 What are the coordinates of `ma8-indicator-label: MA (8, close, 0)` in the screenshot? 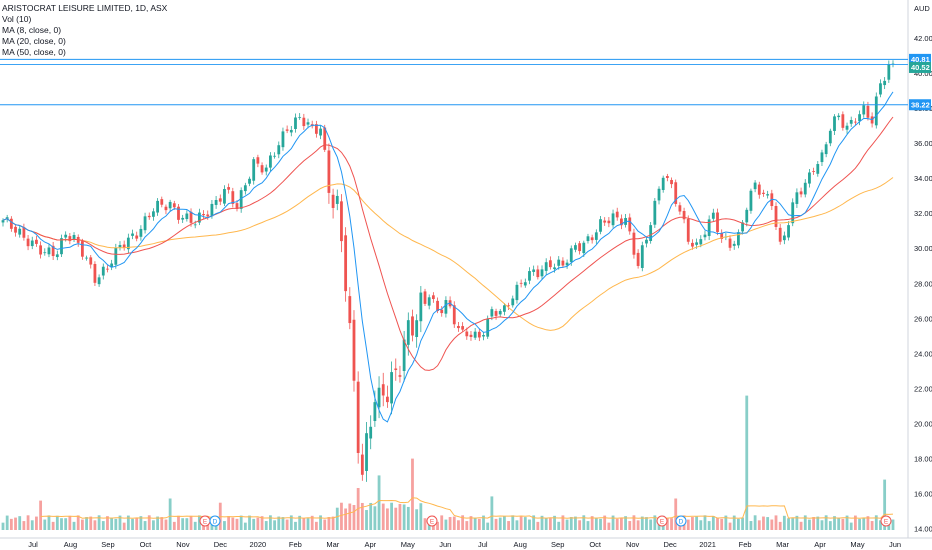 It's located at (32, 30).